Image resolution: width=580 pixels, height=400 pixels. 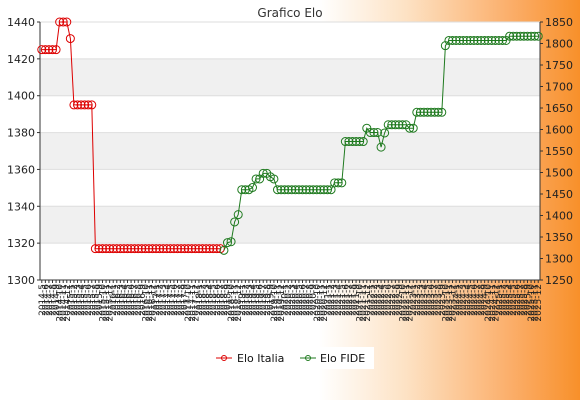 What do you see at coordinates (493, 303) in the screenshot?
I see `x-tick-label: 2024-11` at bounding box center [493, 303].